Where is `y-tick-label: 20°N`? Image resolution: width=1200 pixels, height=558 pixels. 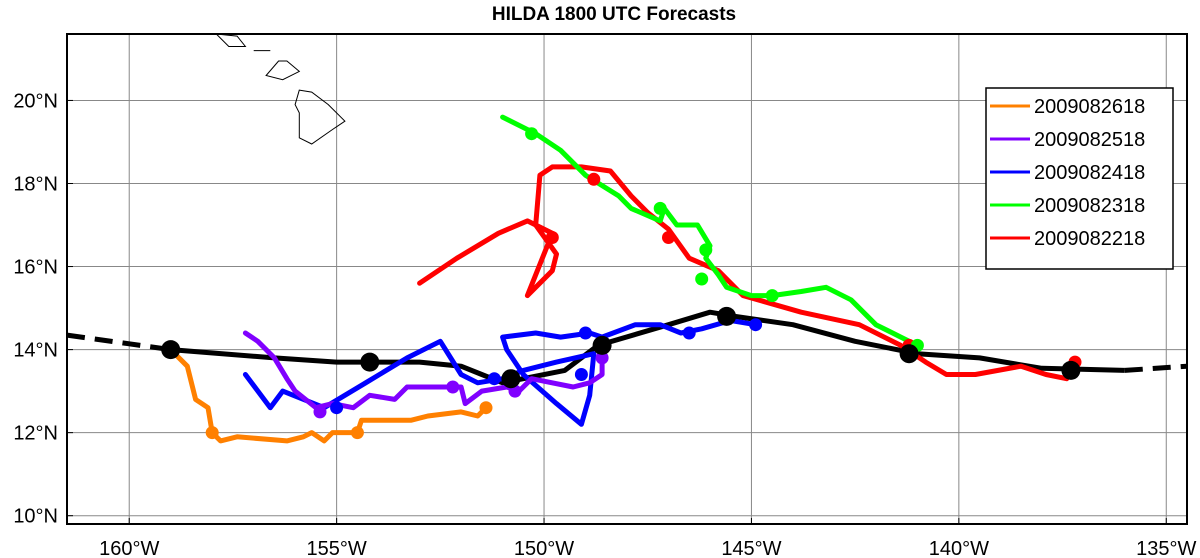
y-tick-label: 20°N is located at coordinates (35, 101).